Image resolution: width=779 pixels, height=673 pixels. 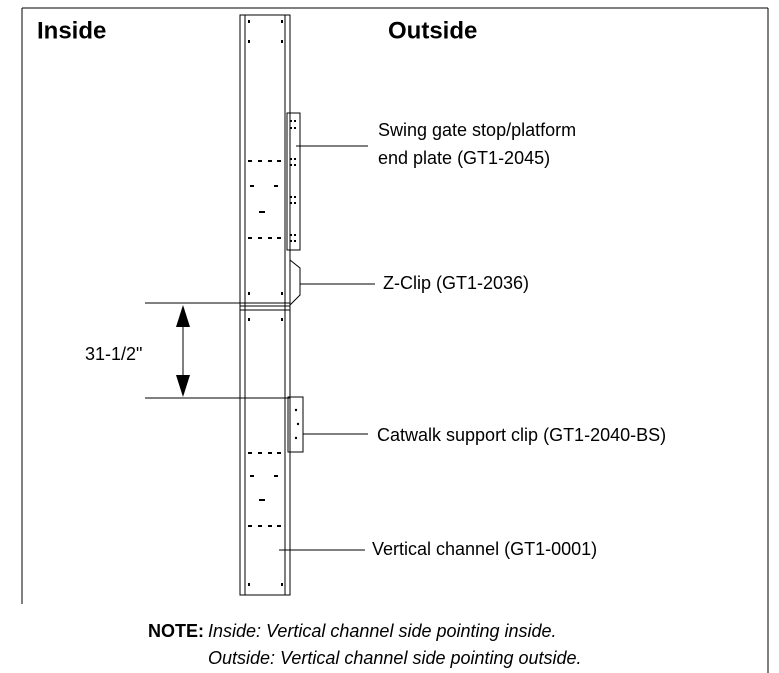 I want to click on vertical-channel, so click(x=265, y=305).